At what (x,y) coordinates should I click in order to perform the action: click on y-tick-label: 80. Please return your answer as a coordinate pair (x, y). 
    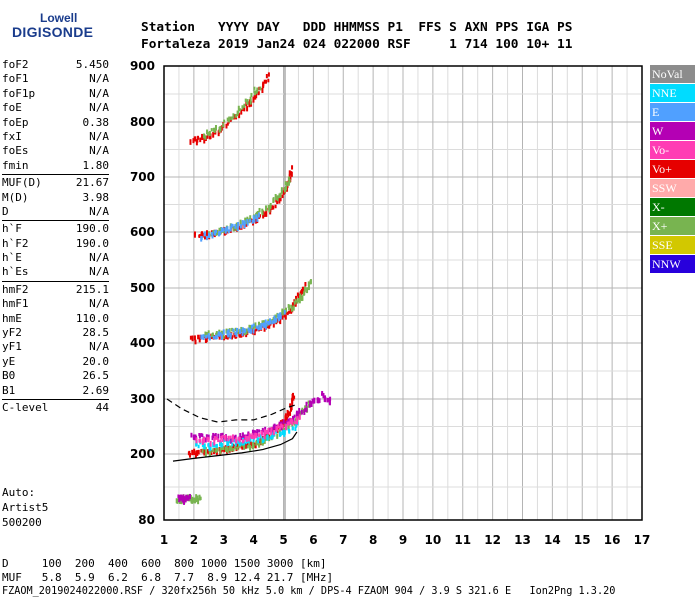
    Looking at the image, I should click on (146, 520).